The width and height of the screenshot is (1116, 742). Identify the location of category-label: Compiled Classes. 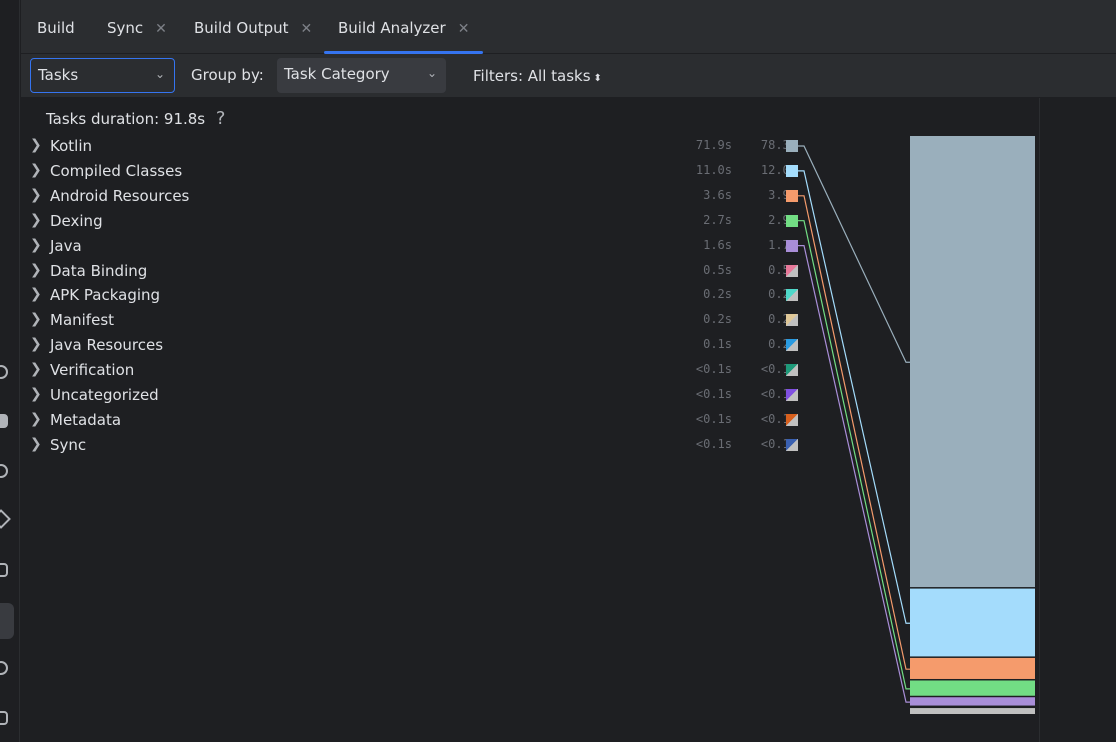
(116, 170).